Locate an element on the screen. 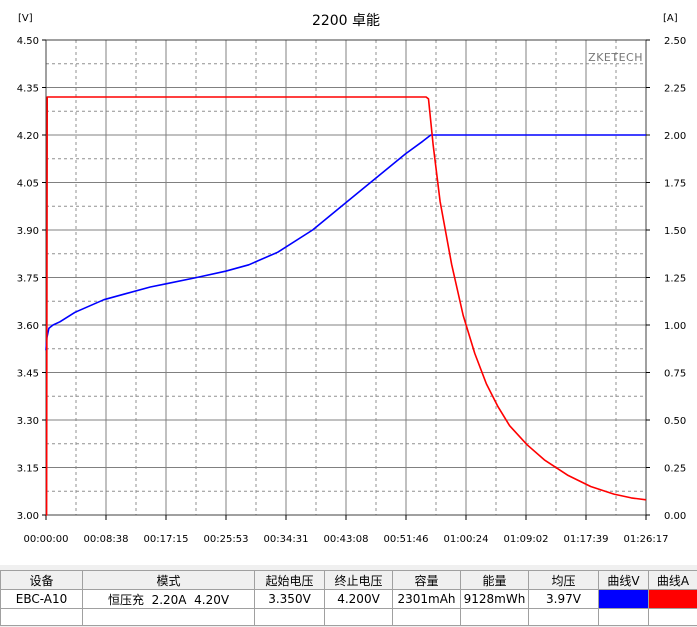 This screenshot has width=697, height=627. current-color-swatch is located at coordinates (673, 599).